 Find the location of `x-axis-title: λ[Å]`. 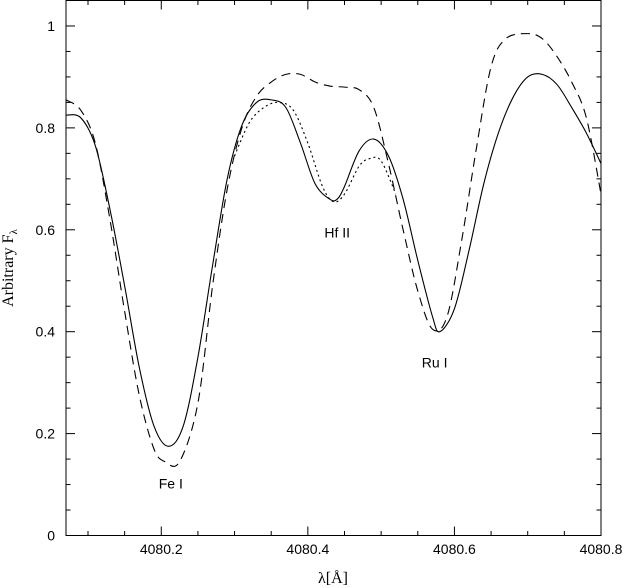

x-axis-title: λ[Å] is located at coordinates (333, 578).